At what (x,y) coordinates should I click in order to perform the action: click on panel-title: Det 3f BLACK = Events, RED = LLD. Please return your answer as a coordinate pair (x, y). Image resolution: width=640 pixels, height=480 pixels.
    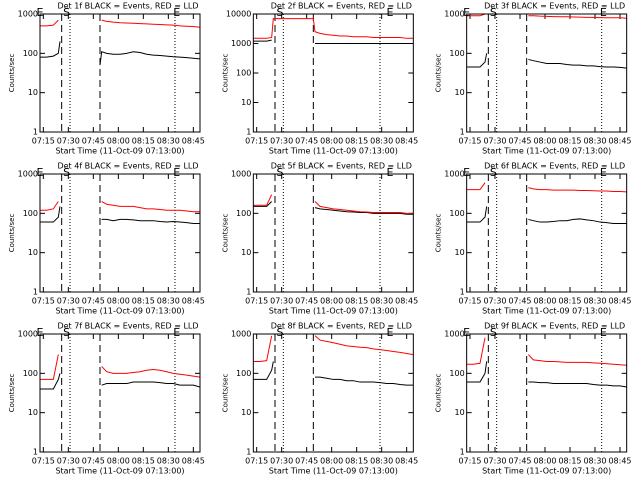
    Looking at the image, I should click on (554, 6).